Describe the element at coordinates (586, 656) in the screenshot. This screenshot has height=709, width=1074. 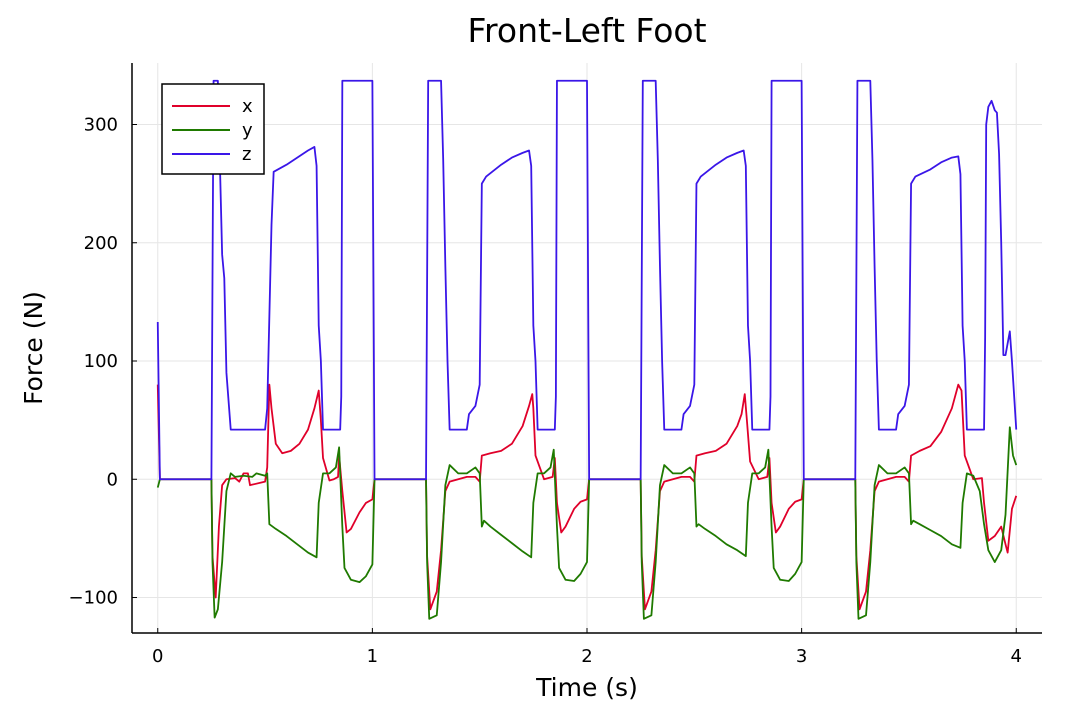
I see `x-tick-label: 2` at that location.